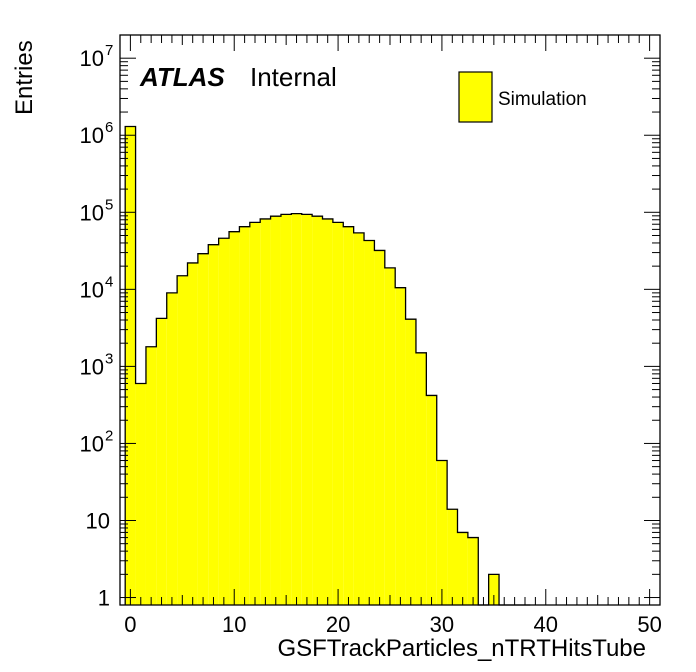  What do you see at coordinates (24, 77) in the screenshot?
I see `y-axis-title: Entries` at bounding box center [24, 77].